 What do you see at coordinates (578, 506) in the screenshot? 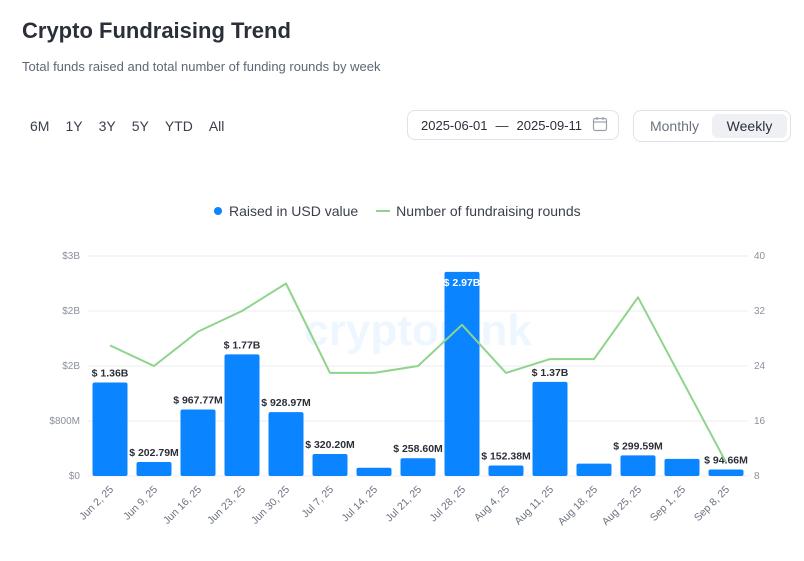
I see `x-tick-label: Aug 18, 25` at bounding box center [578, 506].